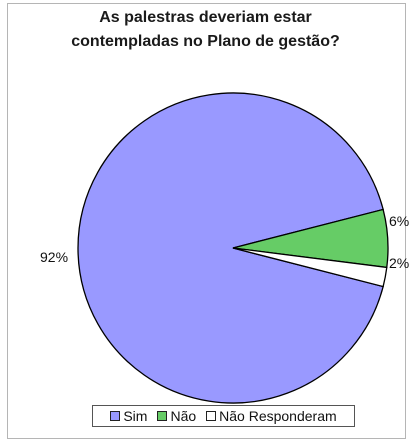 This screenshot has height=443, width=411. I want to click on legend-item-nao-responderam: Não Responderam, so click(271, 416).